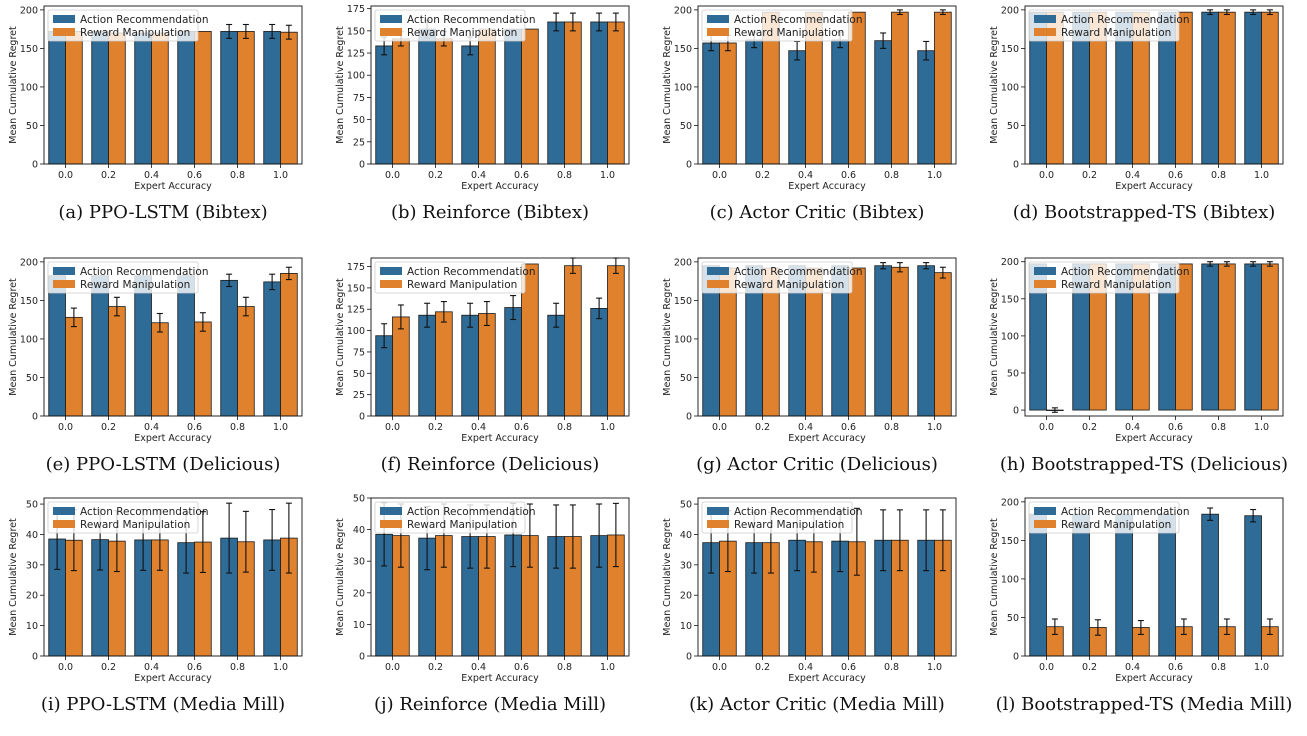 The height and width of the screenshot is (736, 1307). I want to click on y-tick-label: 40, so click(686, 535).